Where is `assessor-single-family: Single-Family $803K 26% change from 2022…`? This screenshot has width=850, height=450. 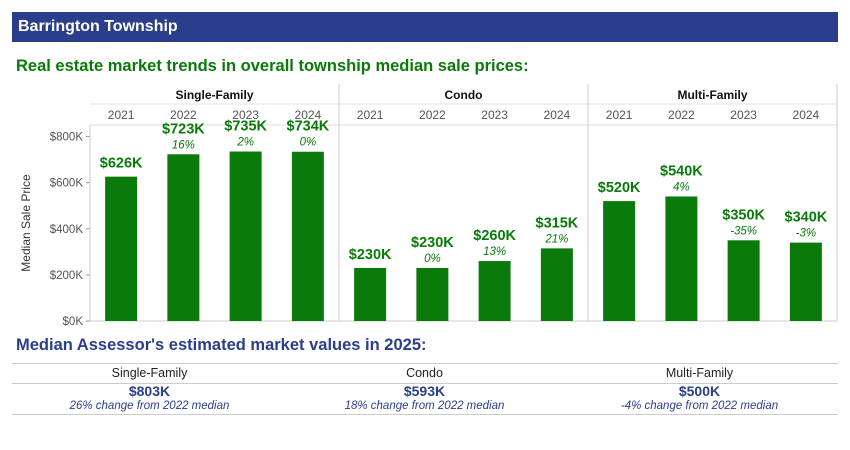
assessor-single-family: Single-Family $803K 26% change from 2022… is located at coordinates (149, 388).